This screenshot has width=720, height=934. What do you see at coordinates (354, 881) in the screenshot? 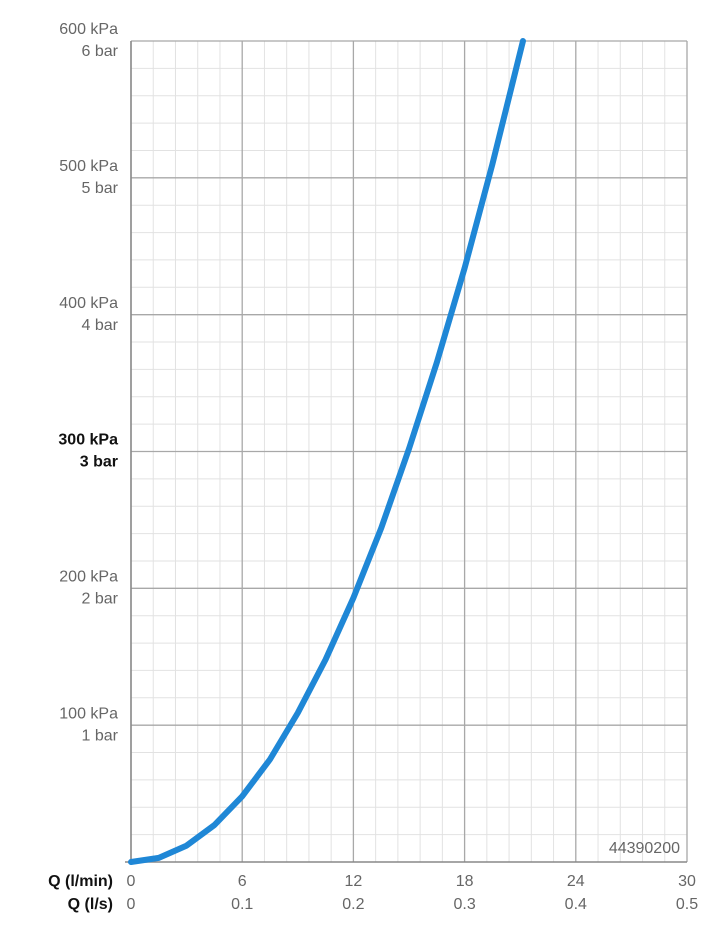
I see `x-tick-label: 12` at bounding box center [354, 881].